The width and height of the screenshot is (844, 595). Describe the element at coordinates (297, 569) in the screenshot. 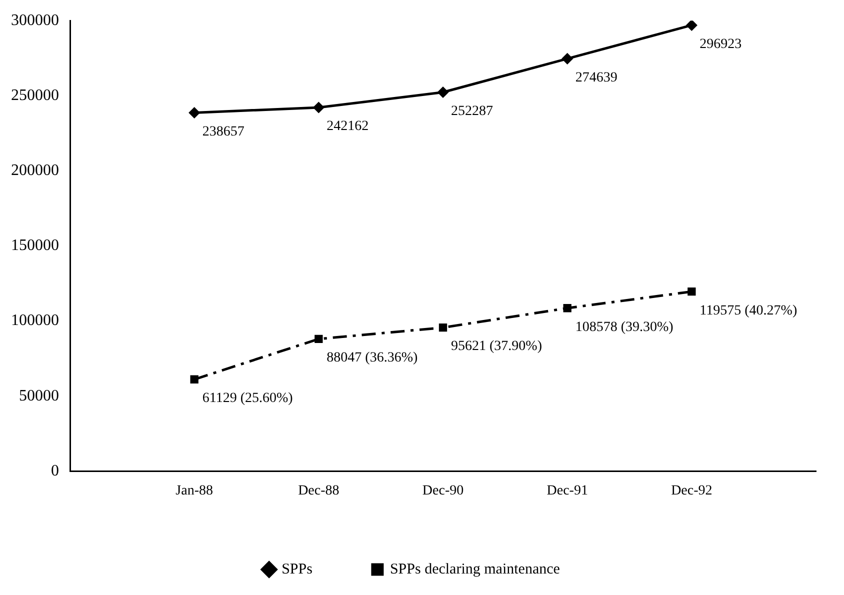

I see `legend-label: SPPs` at that location.